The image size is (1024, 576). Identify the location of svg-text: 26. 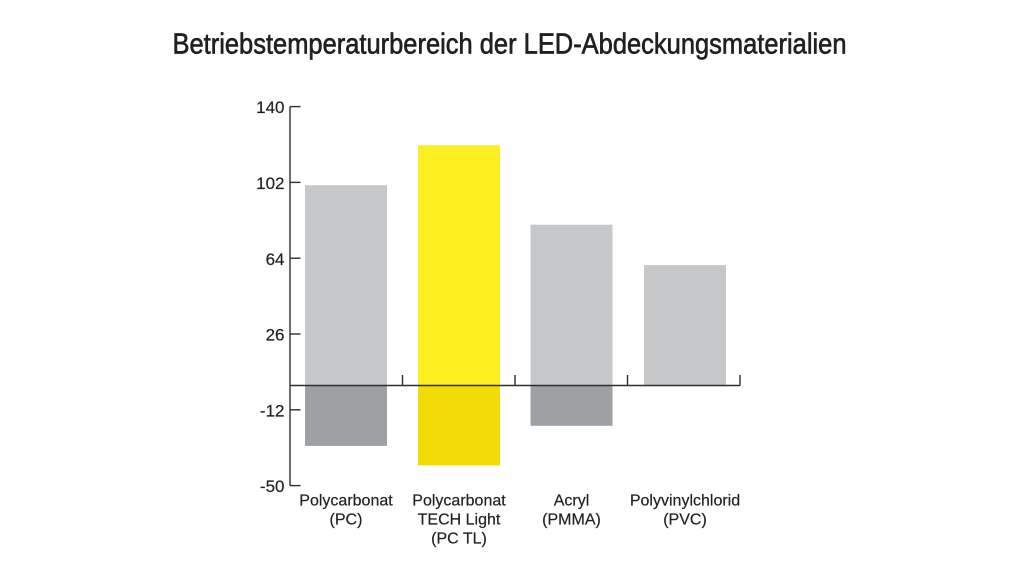
(275, 335).